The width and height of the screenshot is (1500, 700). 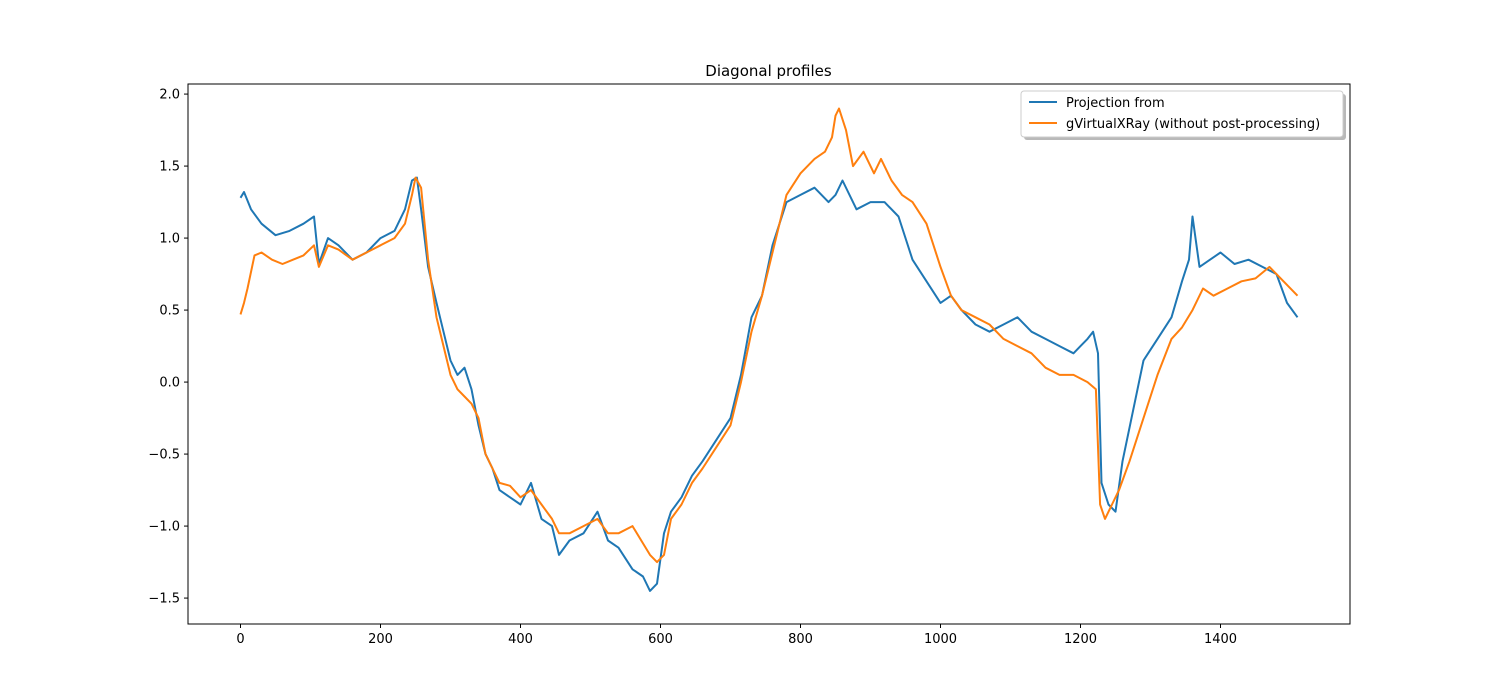 I want to click on x-tick-label: 1200, so click(x=1080, y=639).